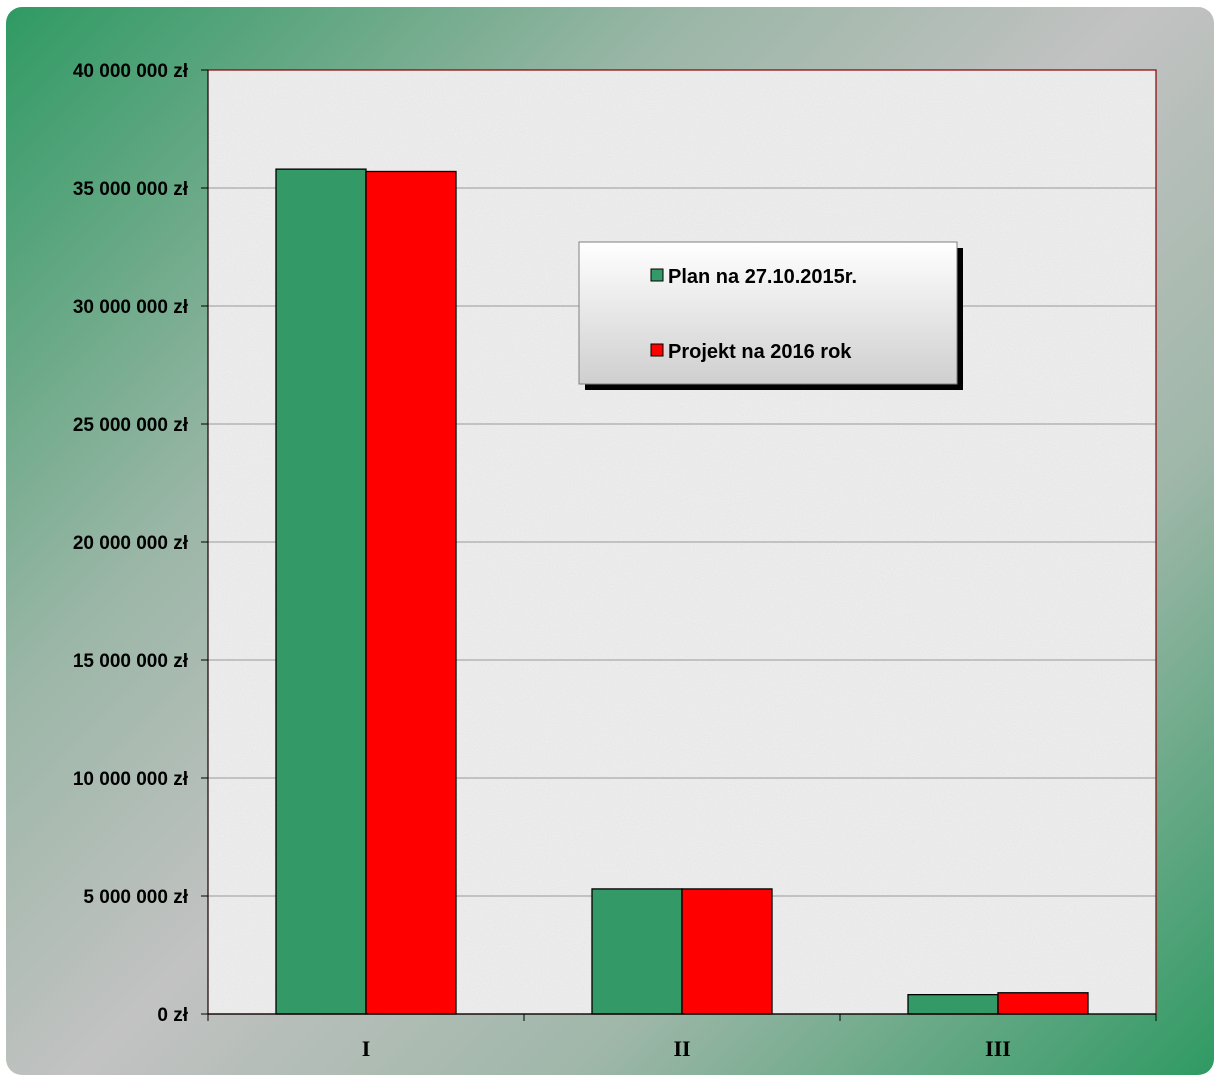 The width and height of the screenshot is (1218, 1081). I want to click on y-tick-label: 10 000 000 zł, so click(131, 779).